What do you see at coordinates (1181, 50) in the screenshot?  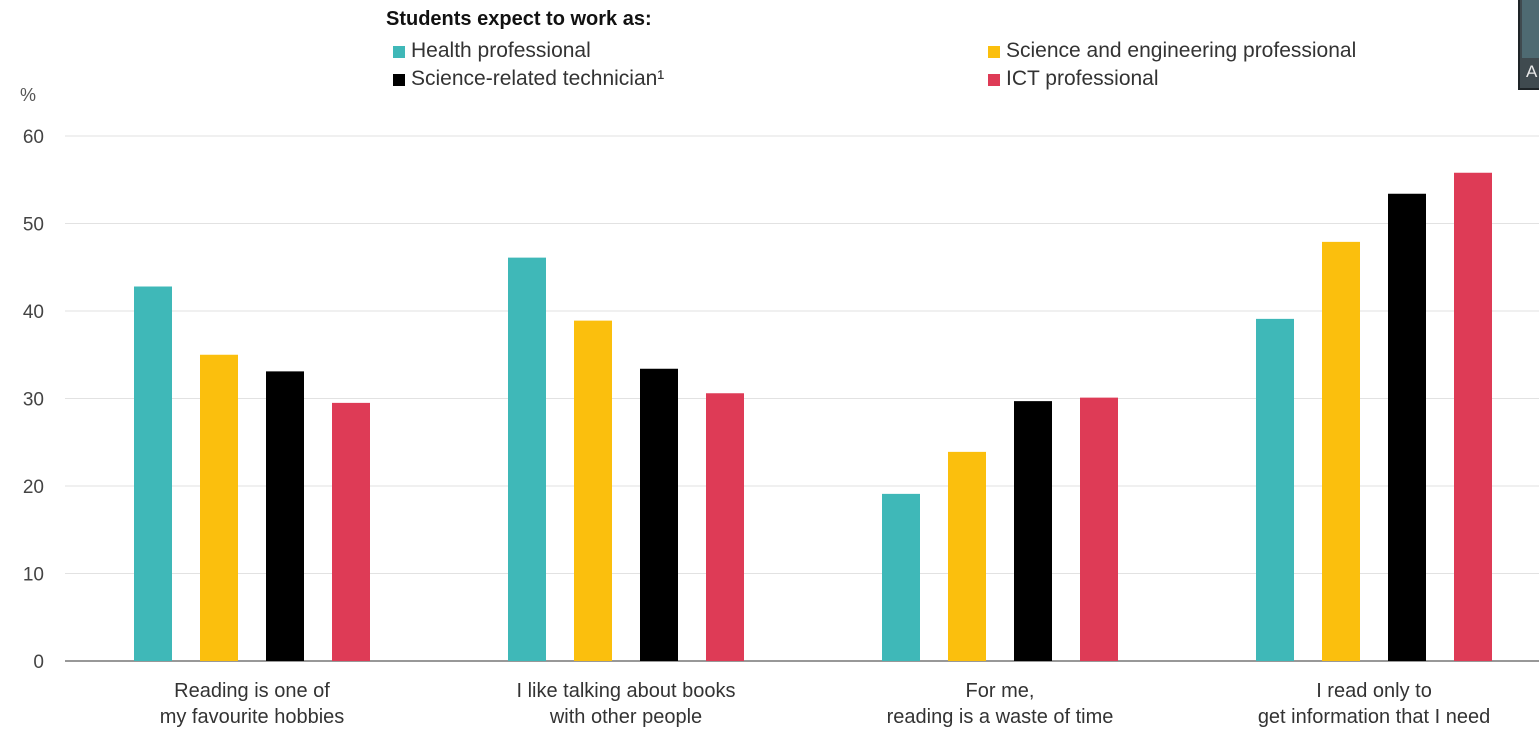 I see `legend-label: Science and engineering professional` at bounding box center [1181, 50].